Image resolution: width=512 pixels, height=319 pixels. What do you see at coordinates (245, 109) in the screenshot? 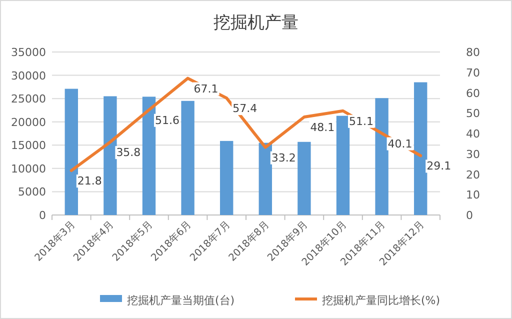
I see `data-label: 57.4` at bounding box center [245, 109].